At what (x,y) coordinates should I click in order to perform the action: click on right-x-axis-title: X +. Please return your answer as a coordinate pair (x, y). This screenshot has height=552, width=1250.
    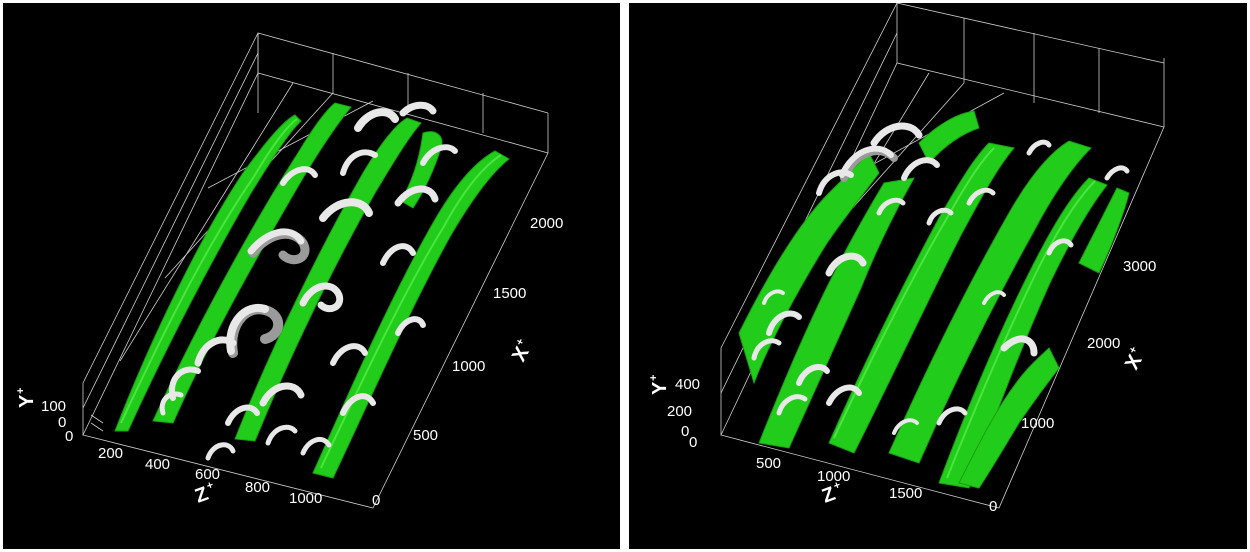
    Looking at the image, I should click on (1134, 359).